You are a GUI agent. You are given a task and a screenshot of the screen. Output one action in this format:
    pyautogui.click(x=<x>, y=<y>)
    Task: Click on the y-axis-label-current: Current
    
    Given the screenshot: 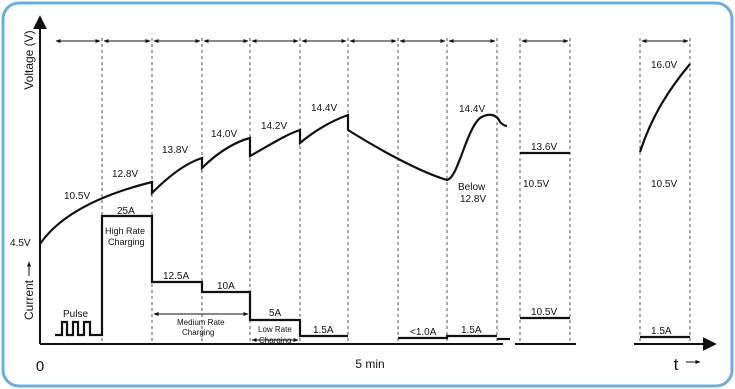 What is the action you would take?
    pyautogui.click(x=29, y=299)
    